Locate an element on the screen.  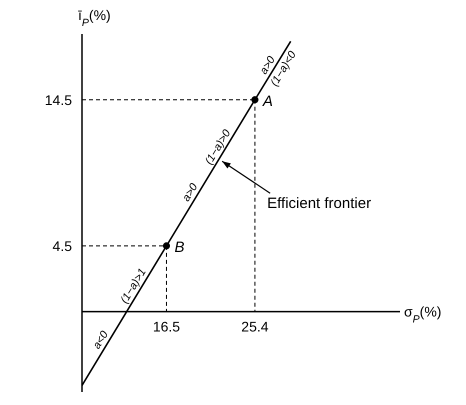
x-axis-title: σ$_{P}$(%) is located at coordinates (423, 315).